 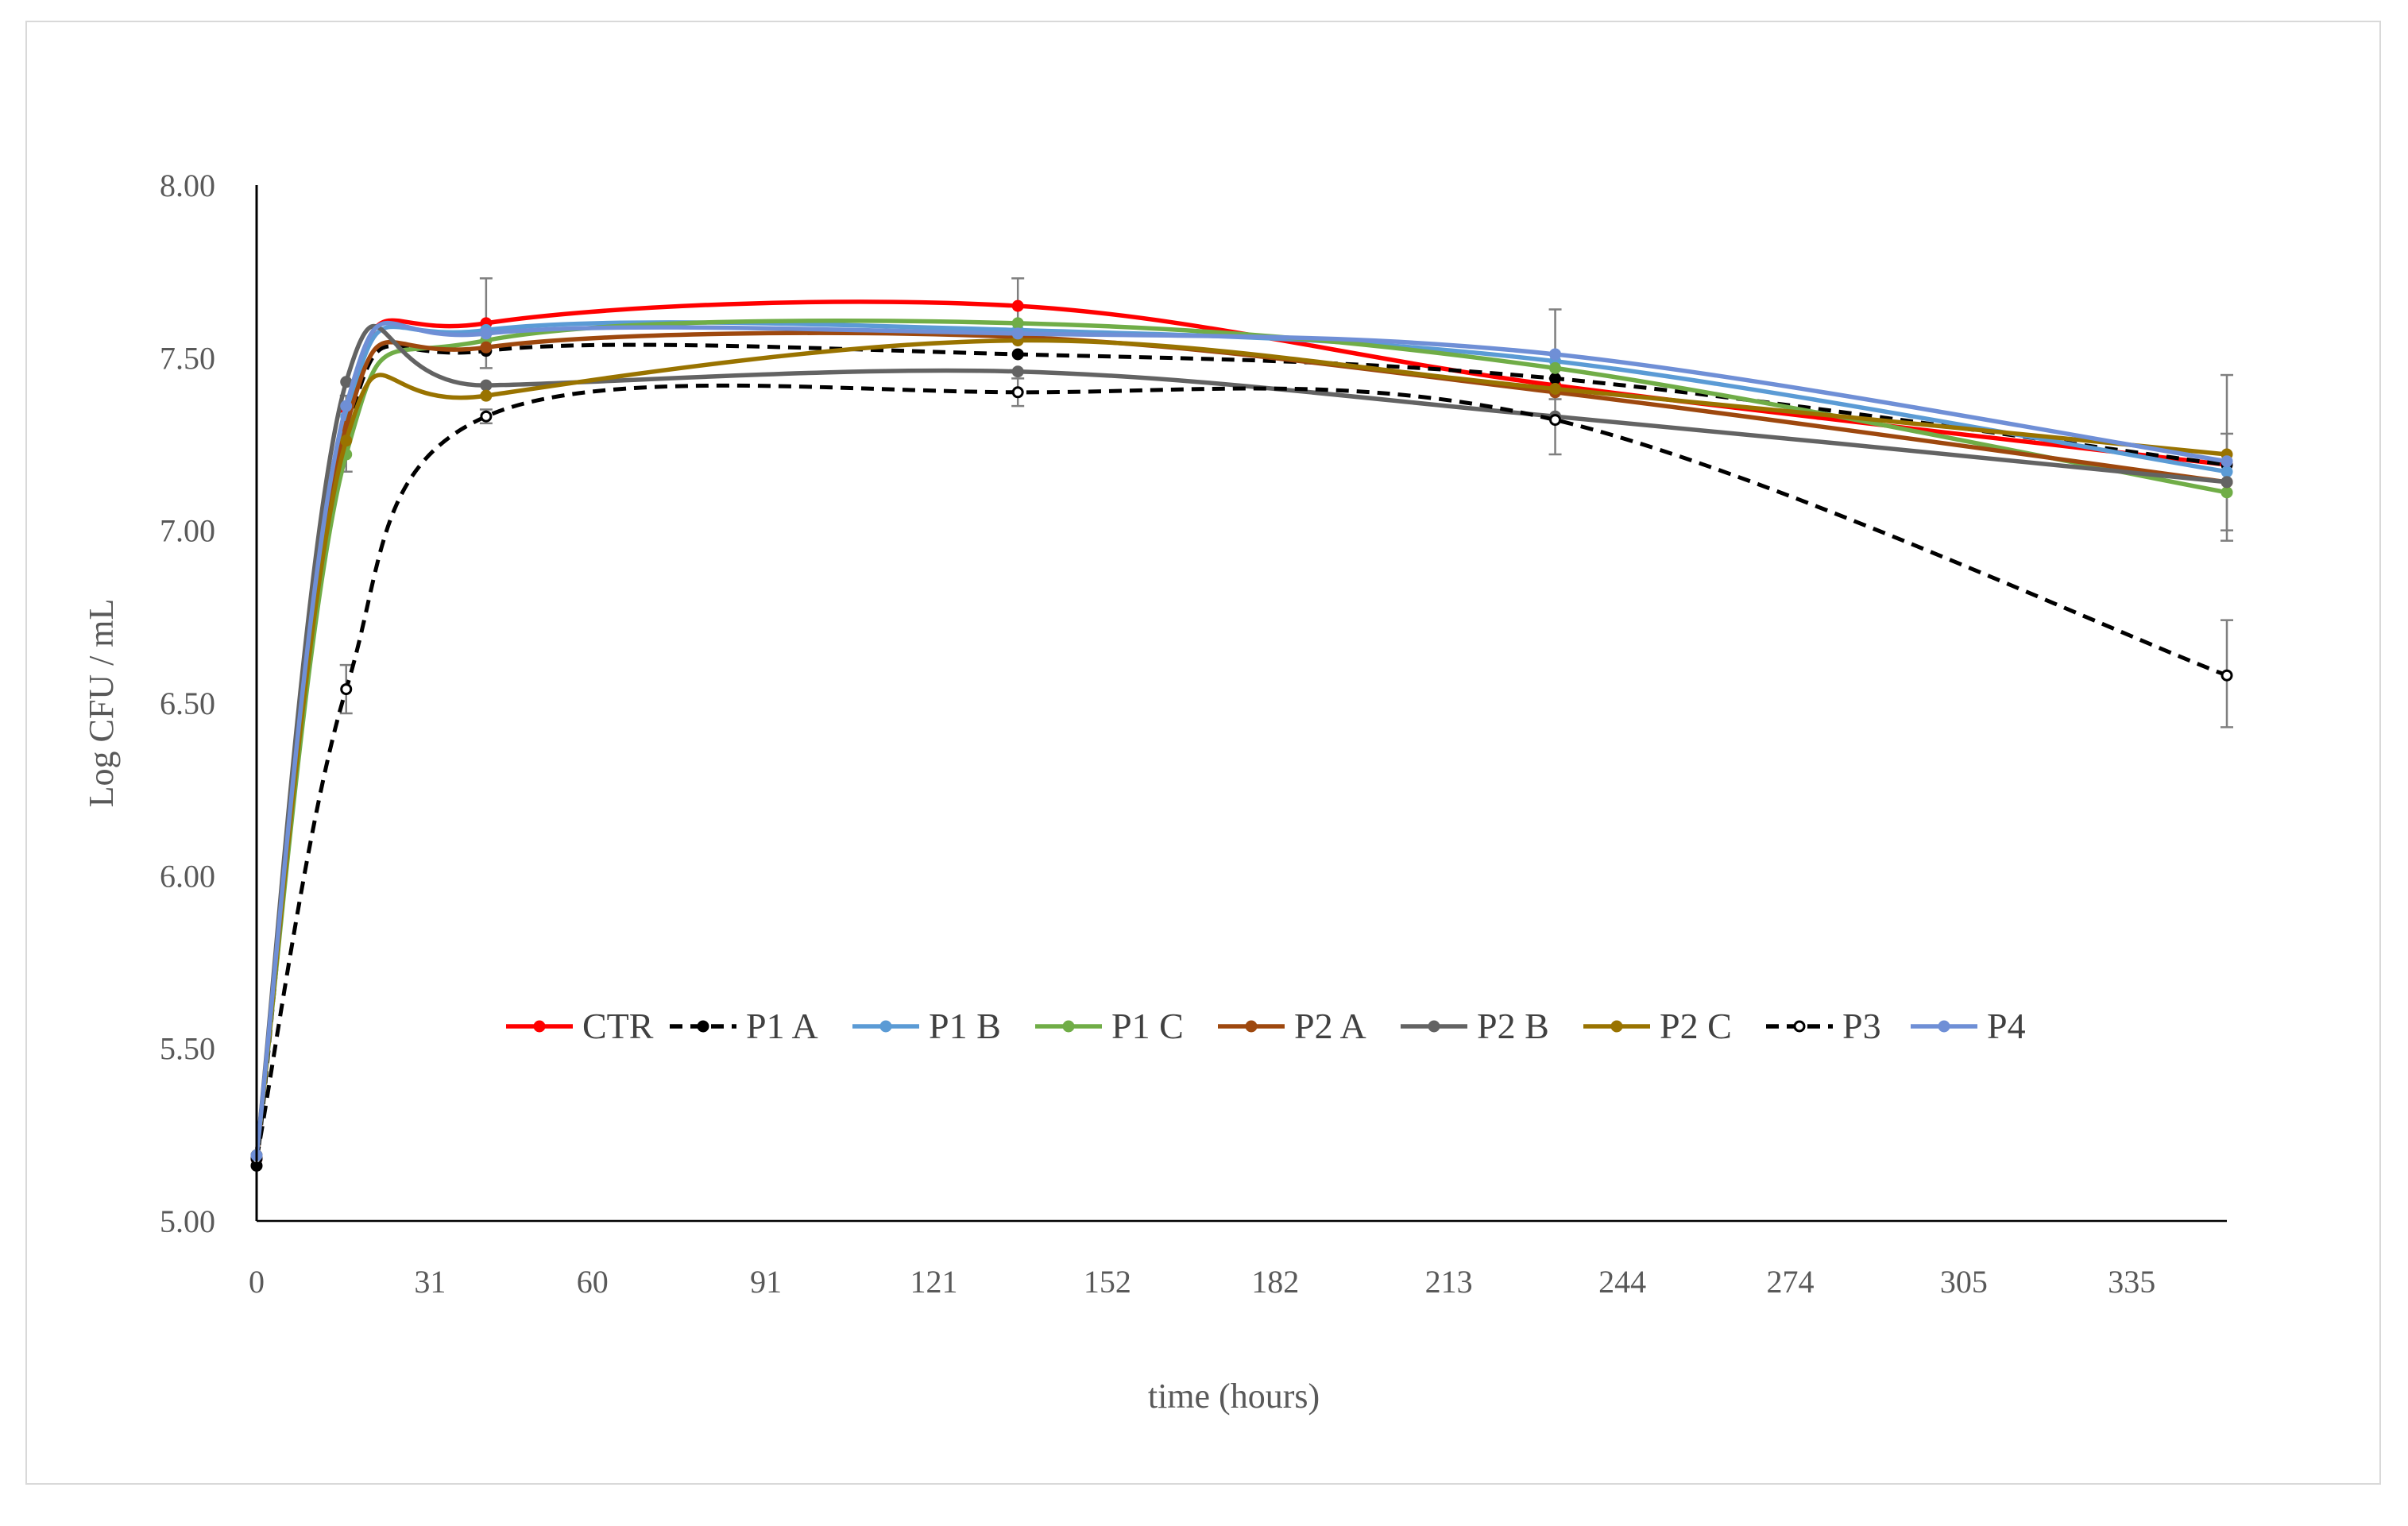 What do you see at coordinates (257, 1282) in the screenshot?
I see `x-tick-label: 0` at bounding box center [257, 1282].